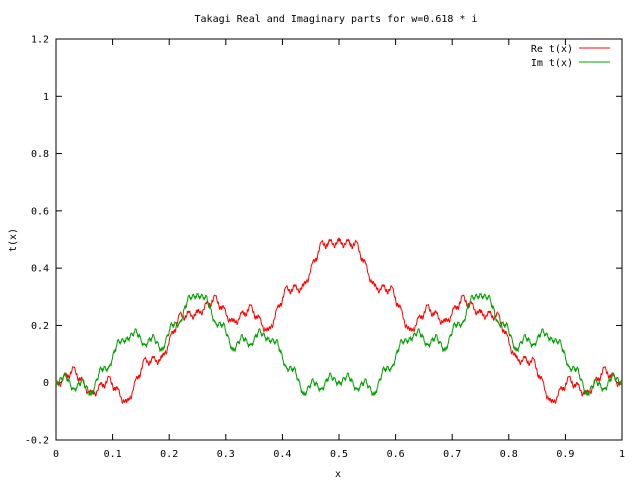  I want to click on x-tick-label: 1, so click(622, 454).